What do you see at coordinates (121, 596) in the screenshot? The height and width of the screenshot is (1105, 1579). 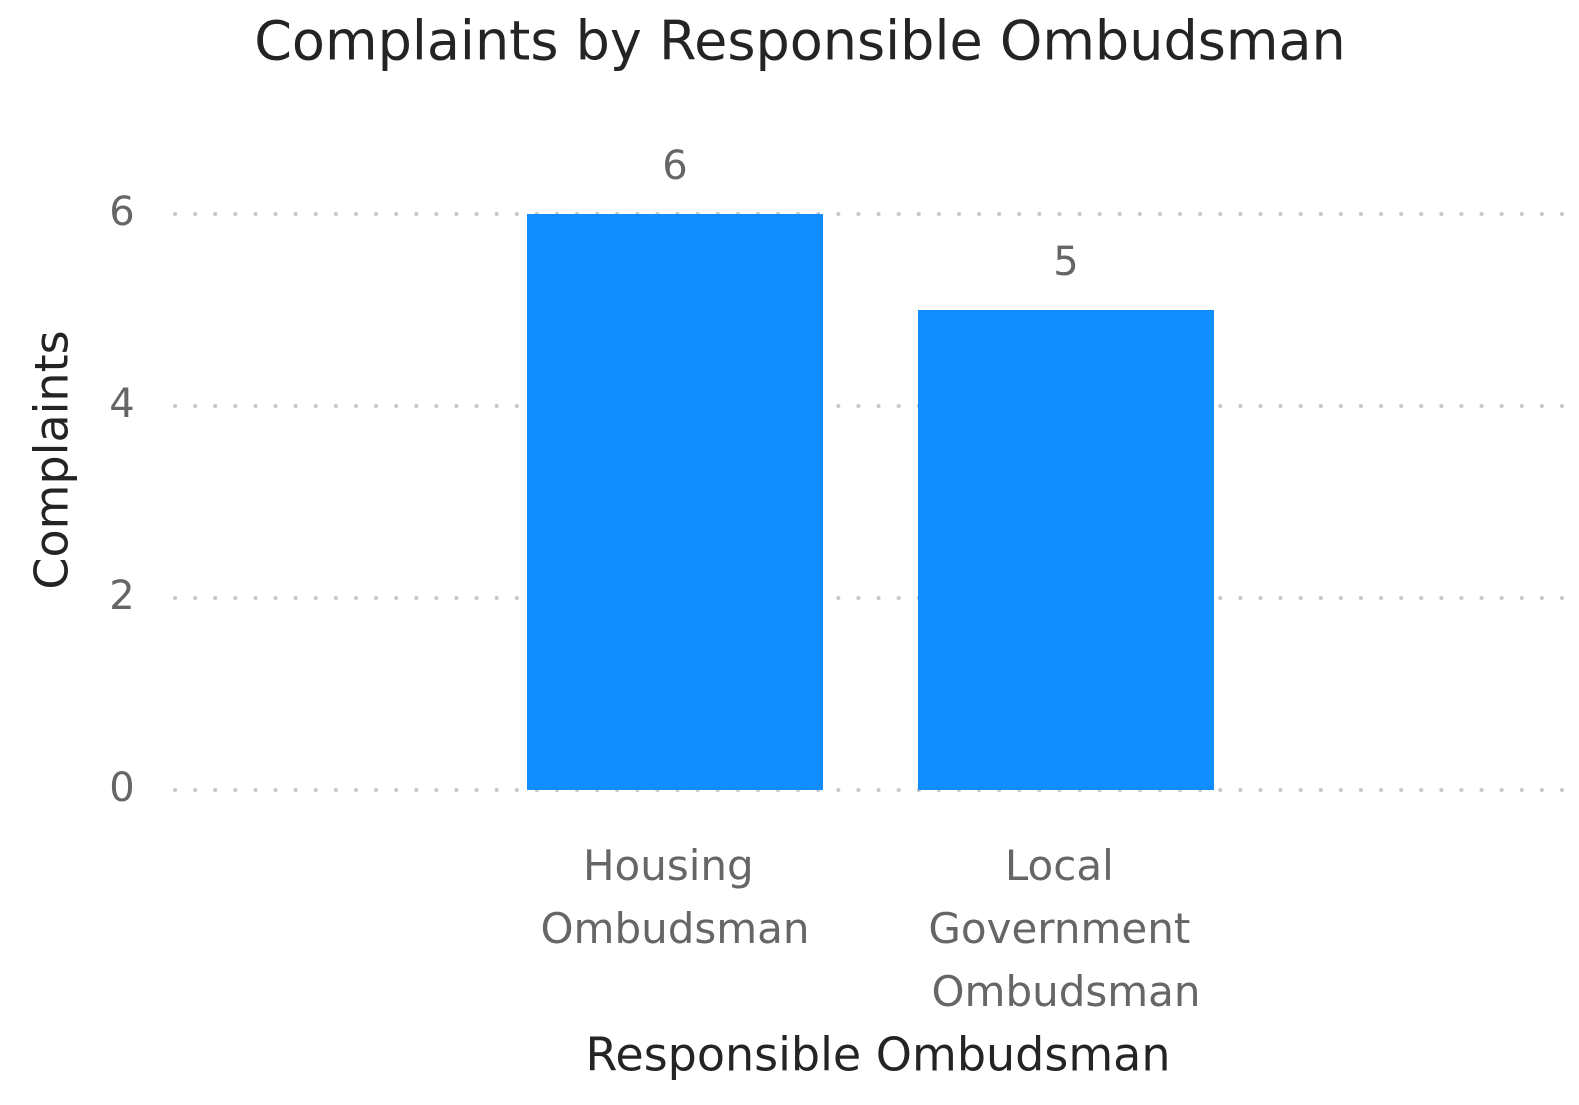 I see `y-tick-label: 2` at bounding box center [121, 596].